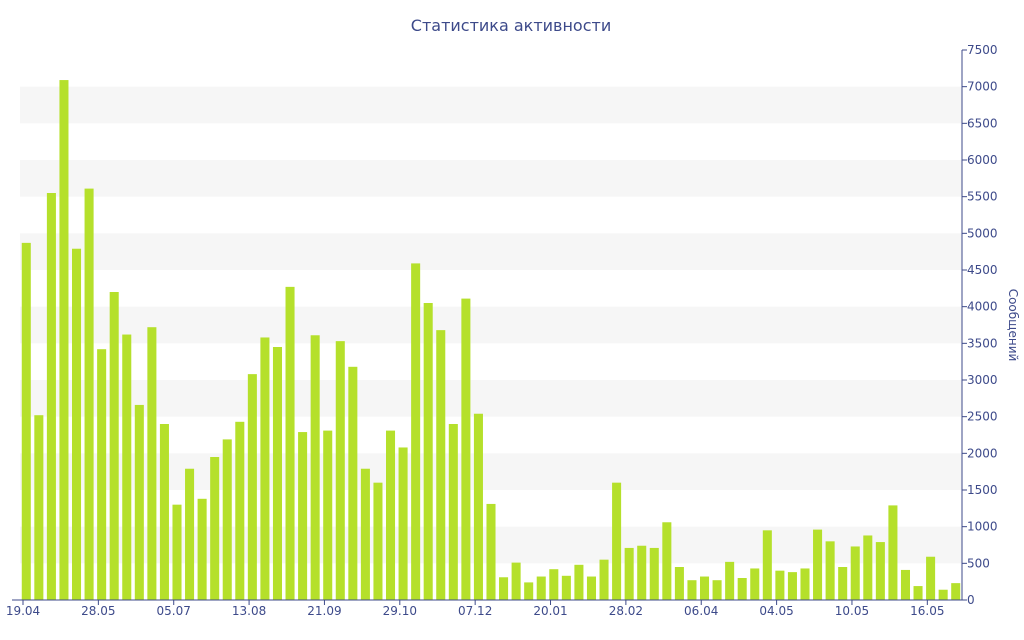  Describe the element at coordinates (982, 50) in the screenshot. I see `y-tick-label: 7500` at that location.